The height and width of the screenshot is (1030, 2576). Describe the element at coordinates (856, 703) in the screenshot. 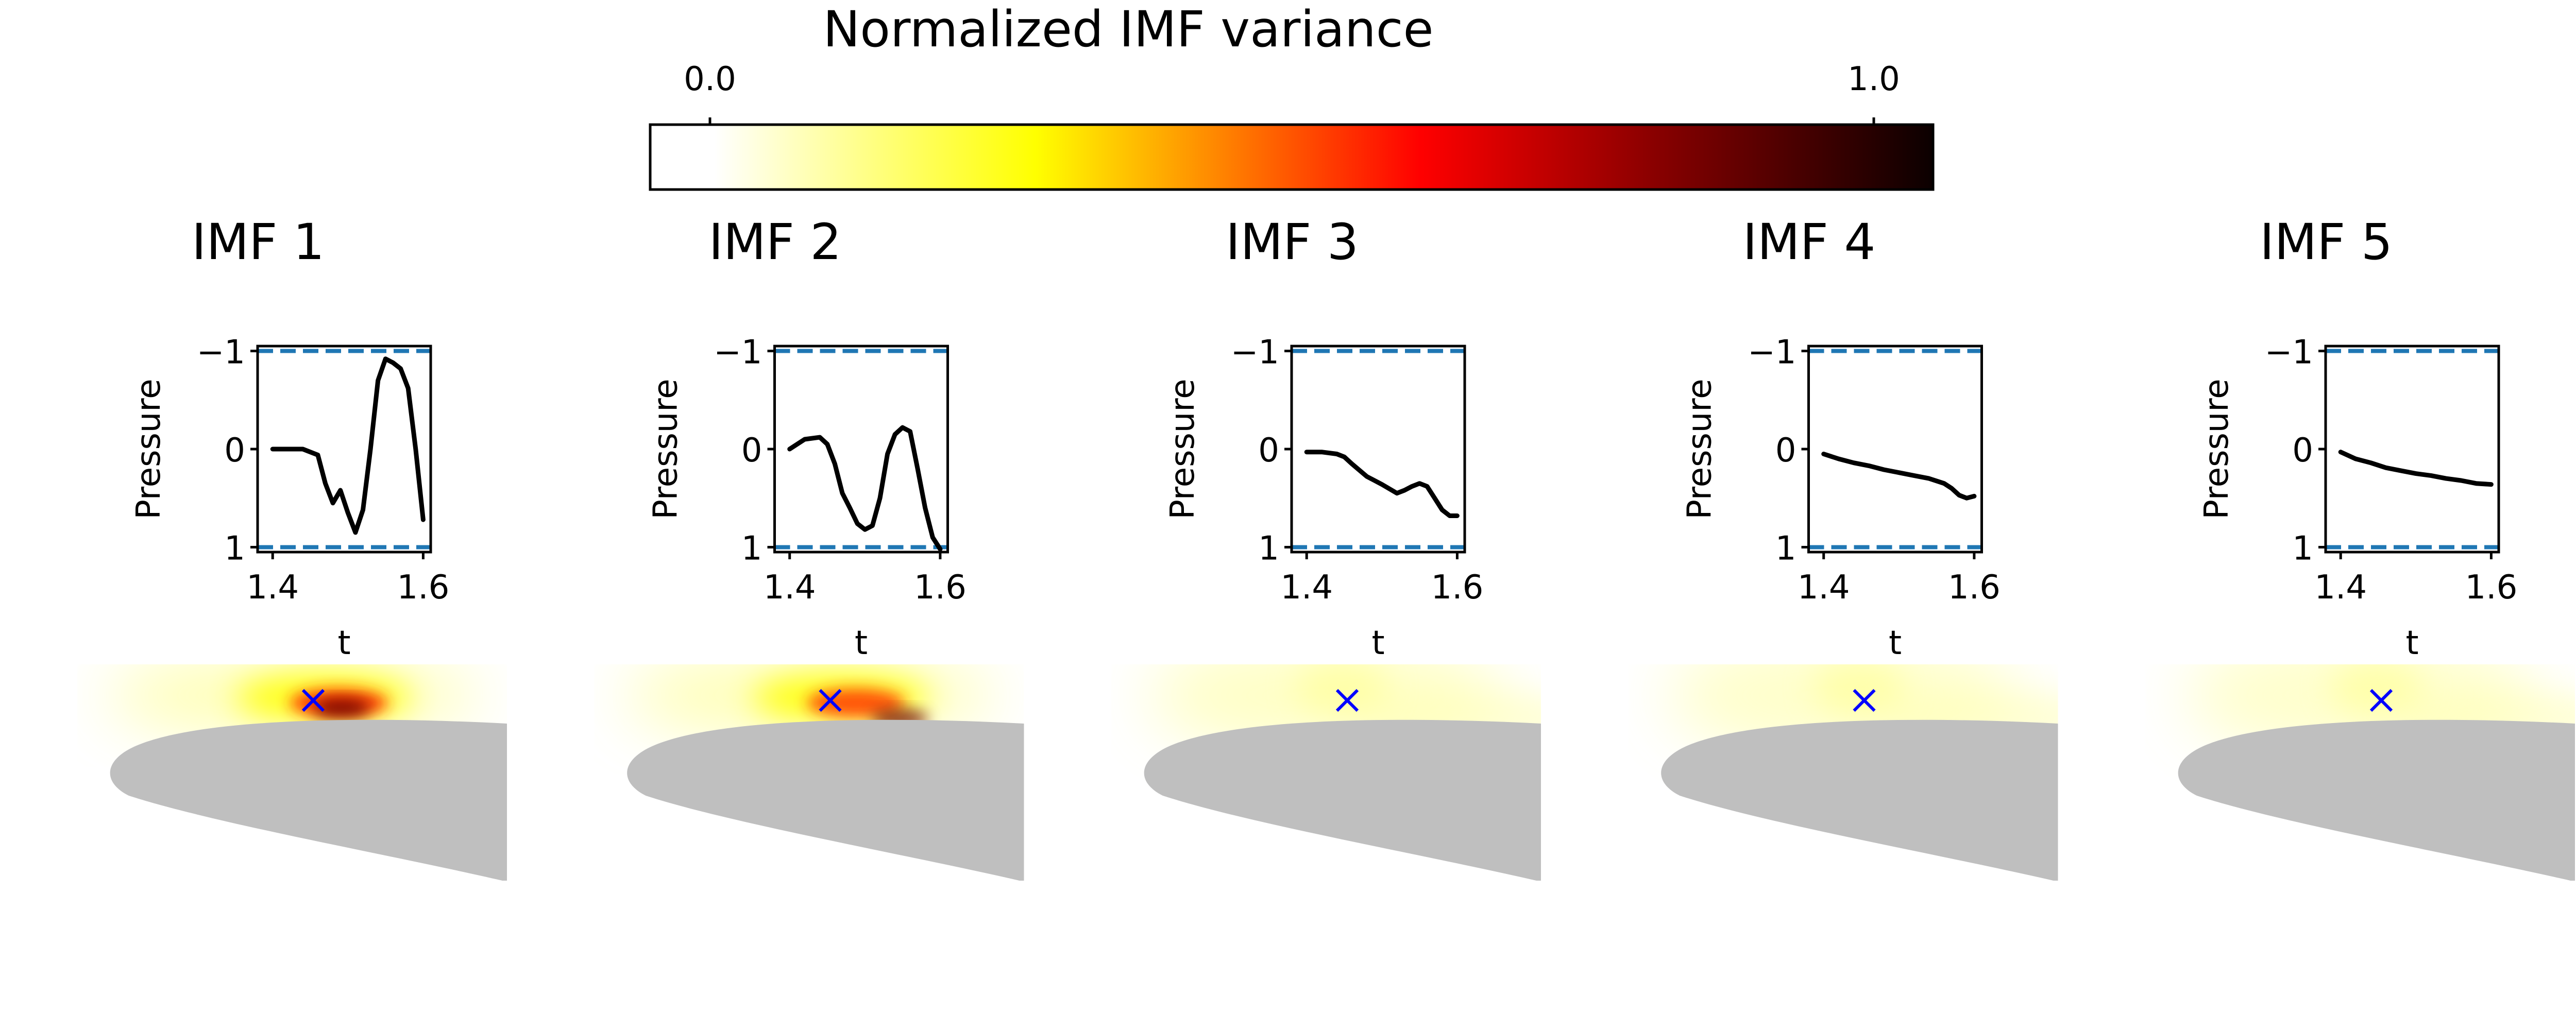

I see `field-core` at that location.